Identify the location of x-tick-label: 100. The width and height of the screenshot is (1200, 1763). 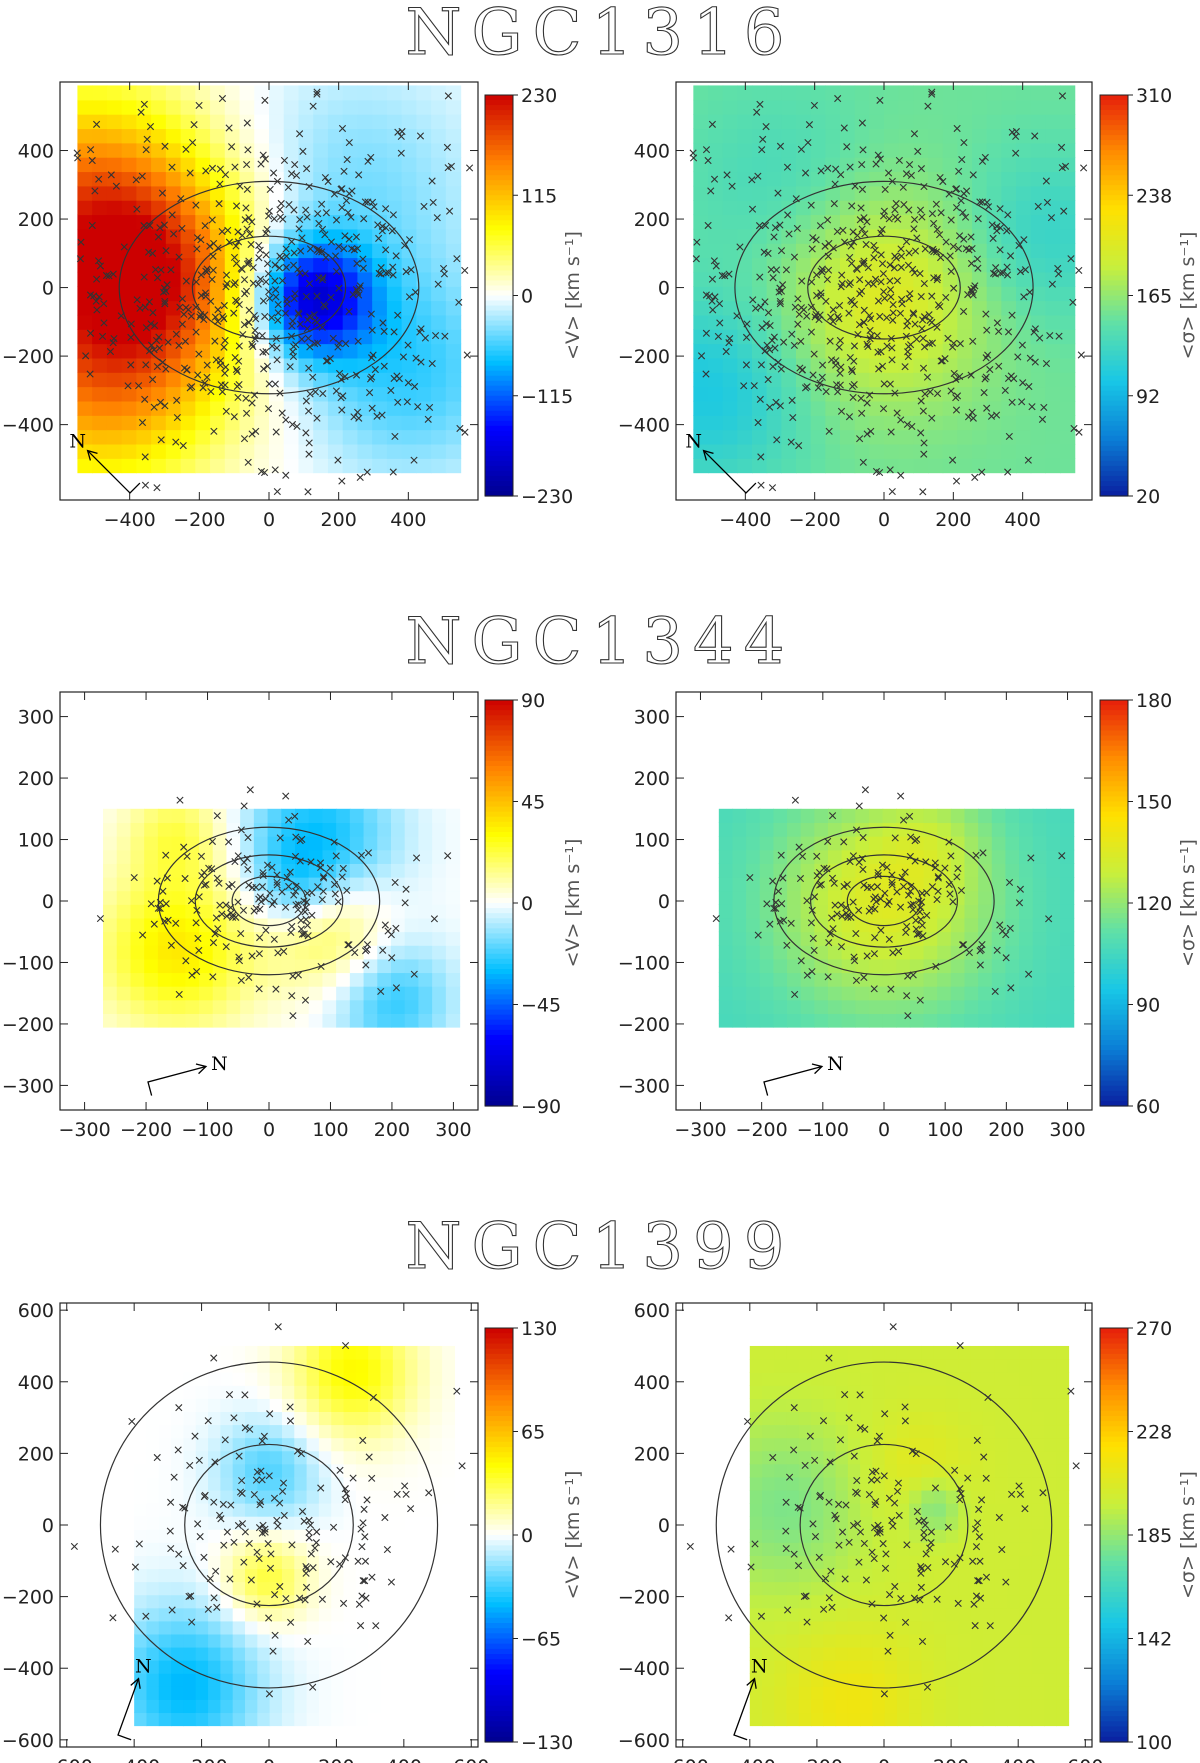
(330, 1130).